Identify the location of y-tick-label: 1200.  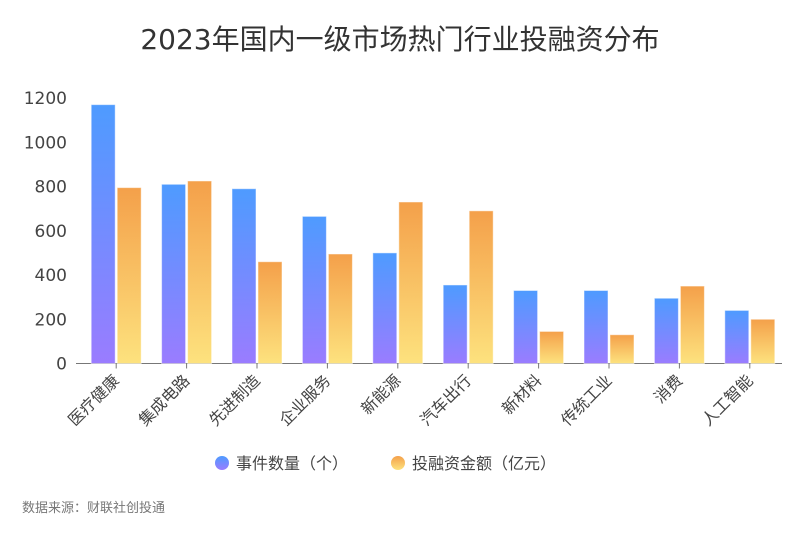
(45, 99).